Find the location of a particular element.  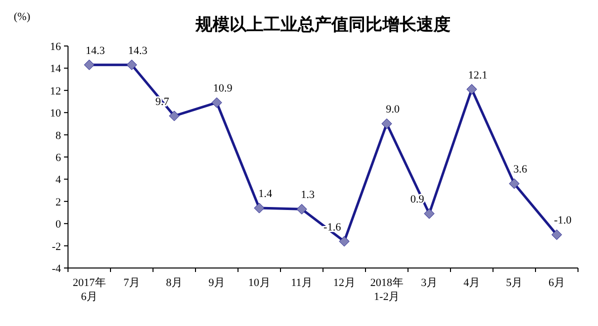

x-tick-label: 11月 is located at coordinates (301, 283).